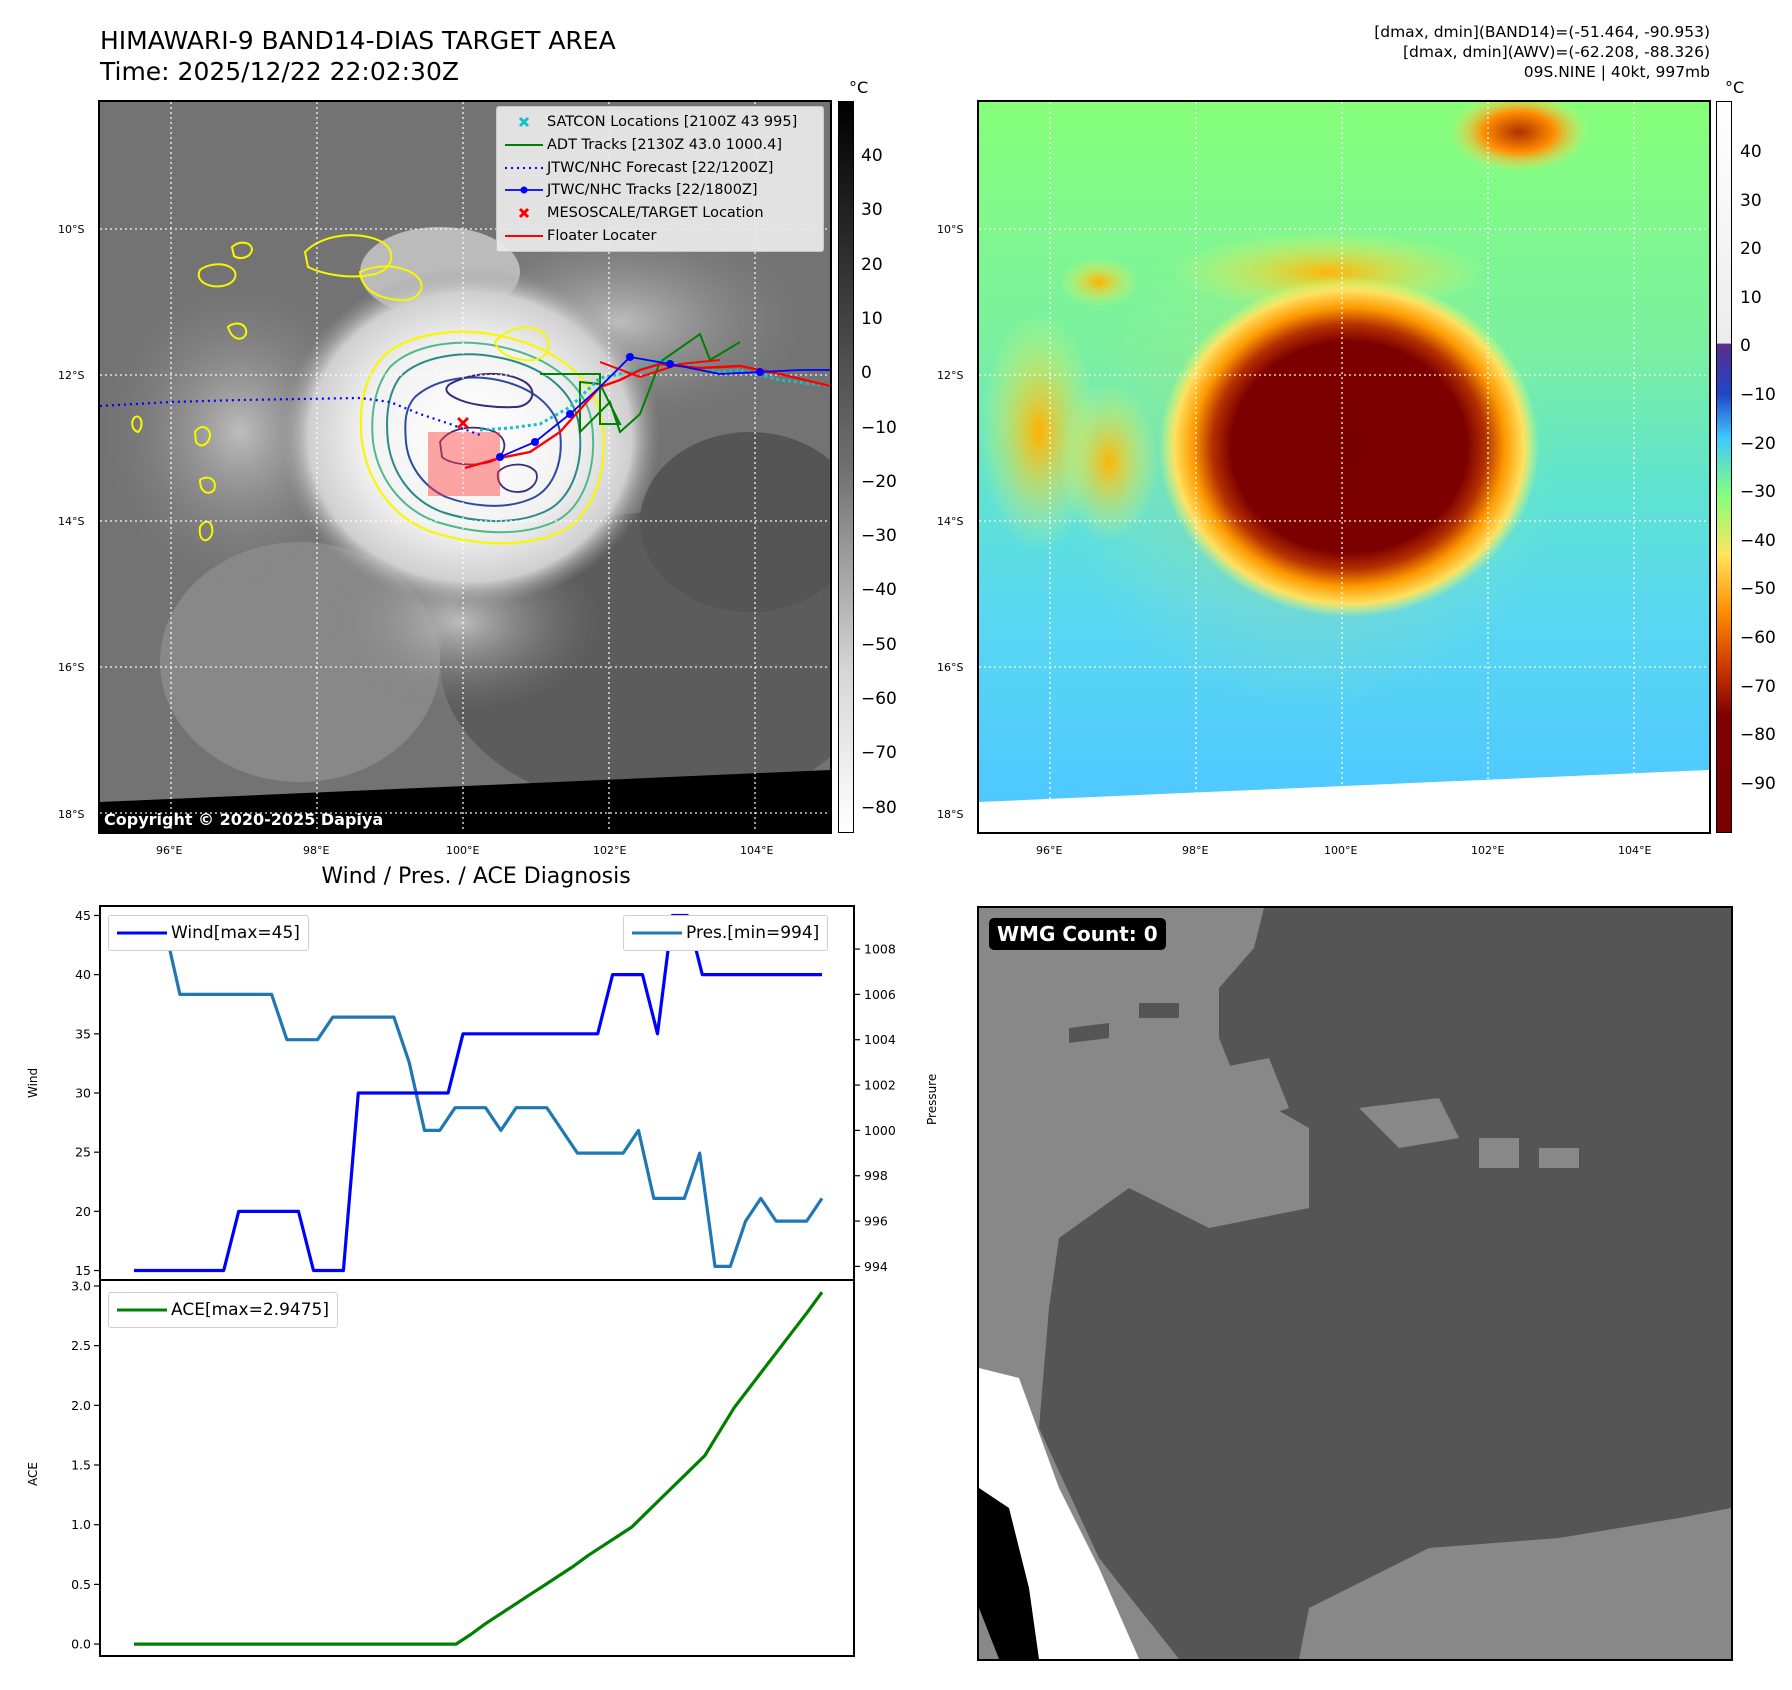  I want to click on wind-legend: Wind[max=45], so click(208, 933).